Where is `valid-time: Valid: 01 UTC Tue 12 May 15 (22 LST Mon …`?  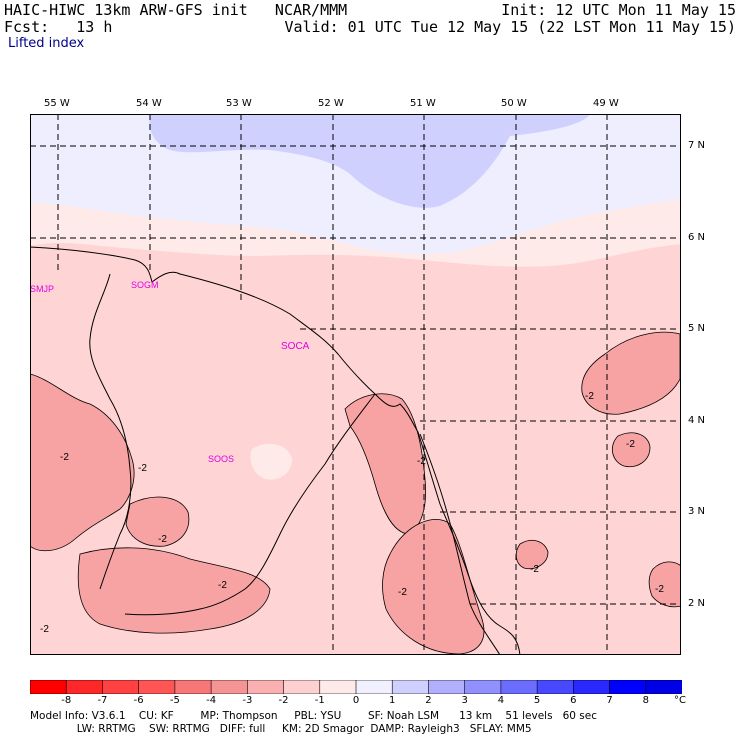 valid-time: Valid: 01 UTC Tue 12 May 15 (22 LST Mon … is located at coordinates (510, 27).